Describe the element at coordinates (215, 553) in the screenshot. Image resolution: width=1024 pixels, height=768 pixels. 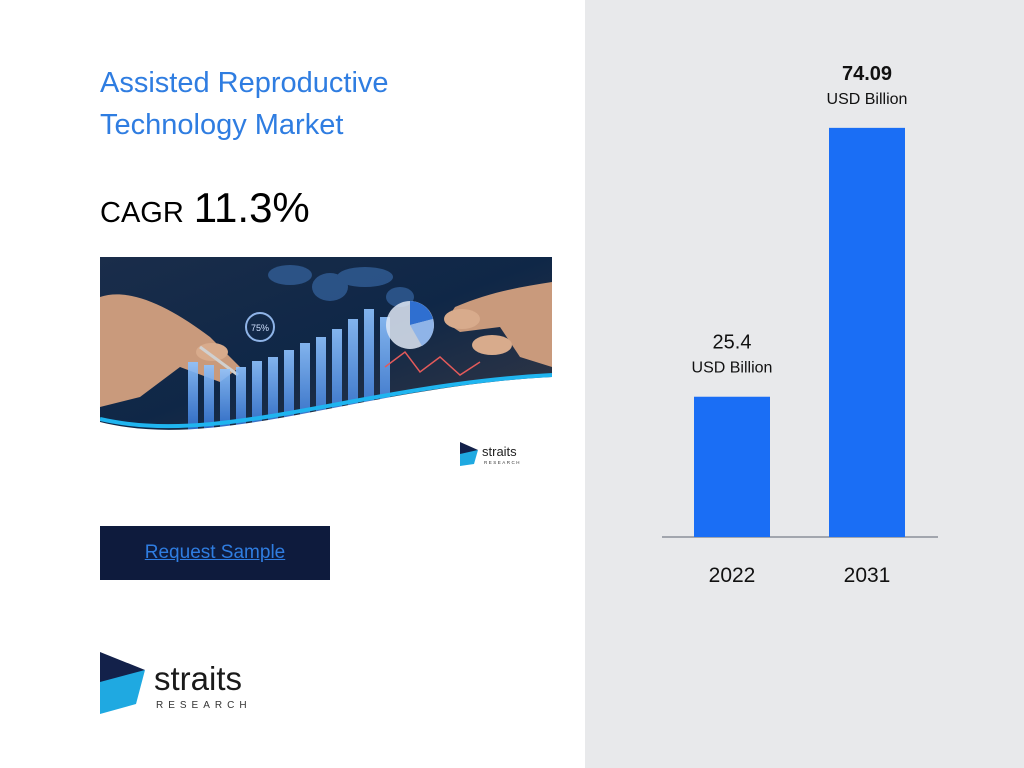
I see `request-sample-button: Request Sample` at that location.